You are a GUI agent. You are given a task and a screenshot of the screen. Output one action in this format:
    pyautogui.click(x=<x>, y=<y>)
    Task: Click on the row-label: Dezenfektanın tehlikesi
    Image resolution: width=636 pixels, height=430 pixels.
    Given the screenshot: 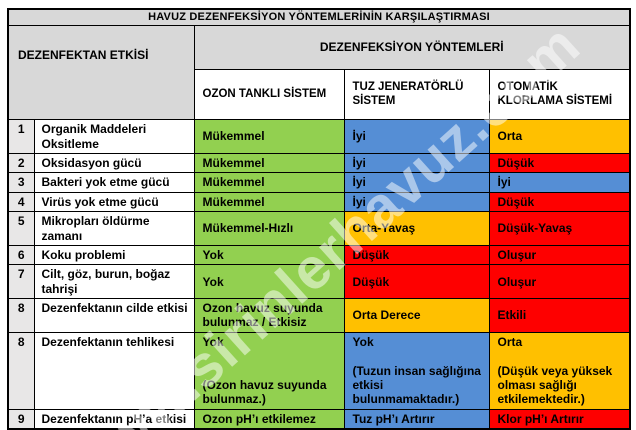 What is the action you would take?
    pyautogui.click(x=114, y=370)
    